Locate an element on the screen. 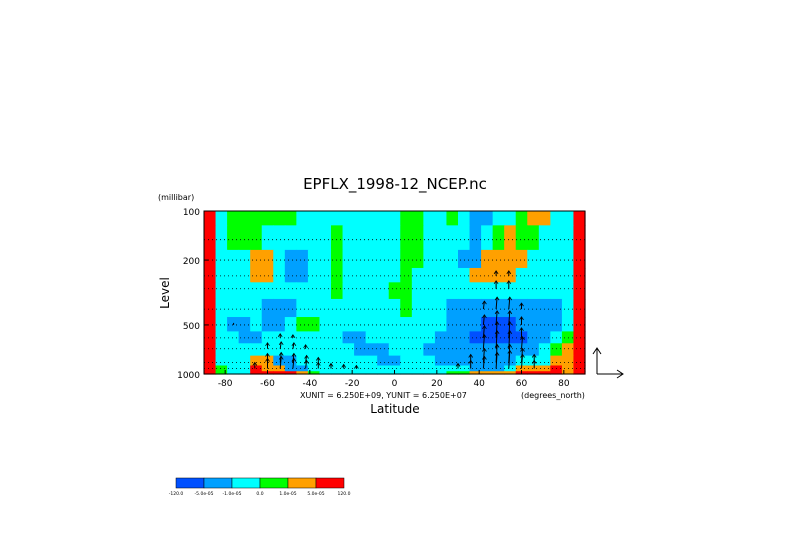 This screenshot has width=789, height=558. x-tick-label: 60 is located at coordinates (522, 384).